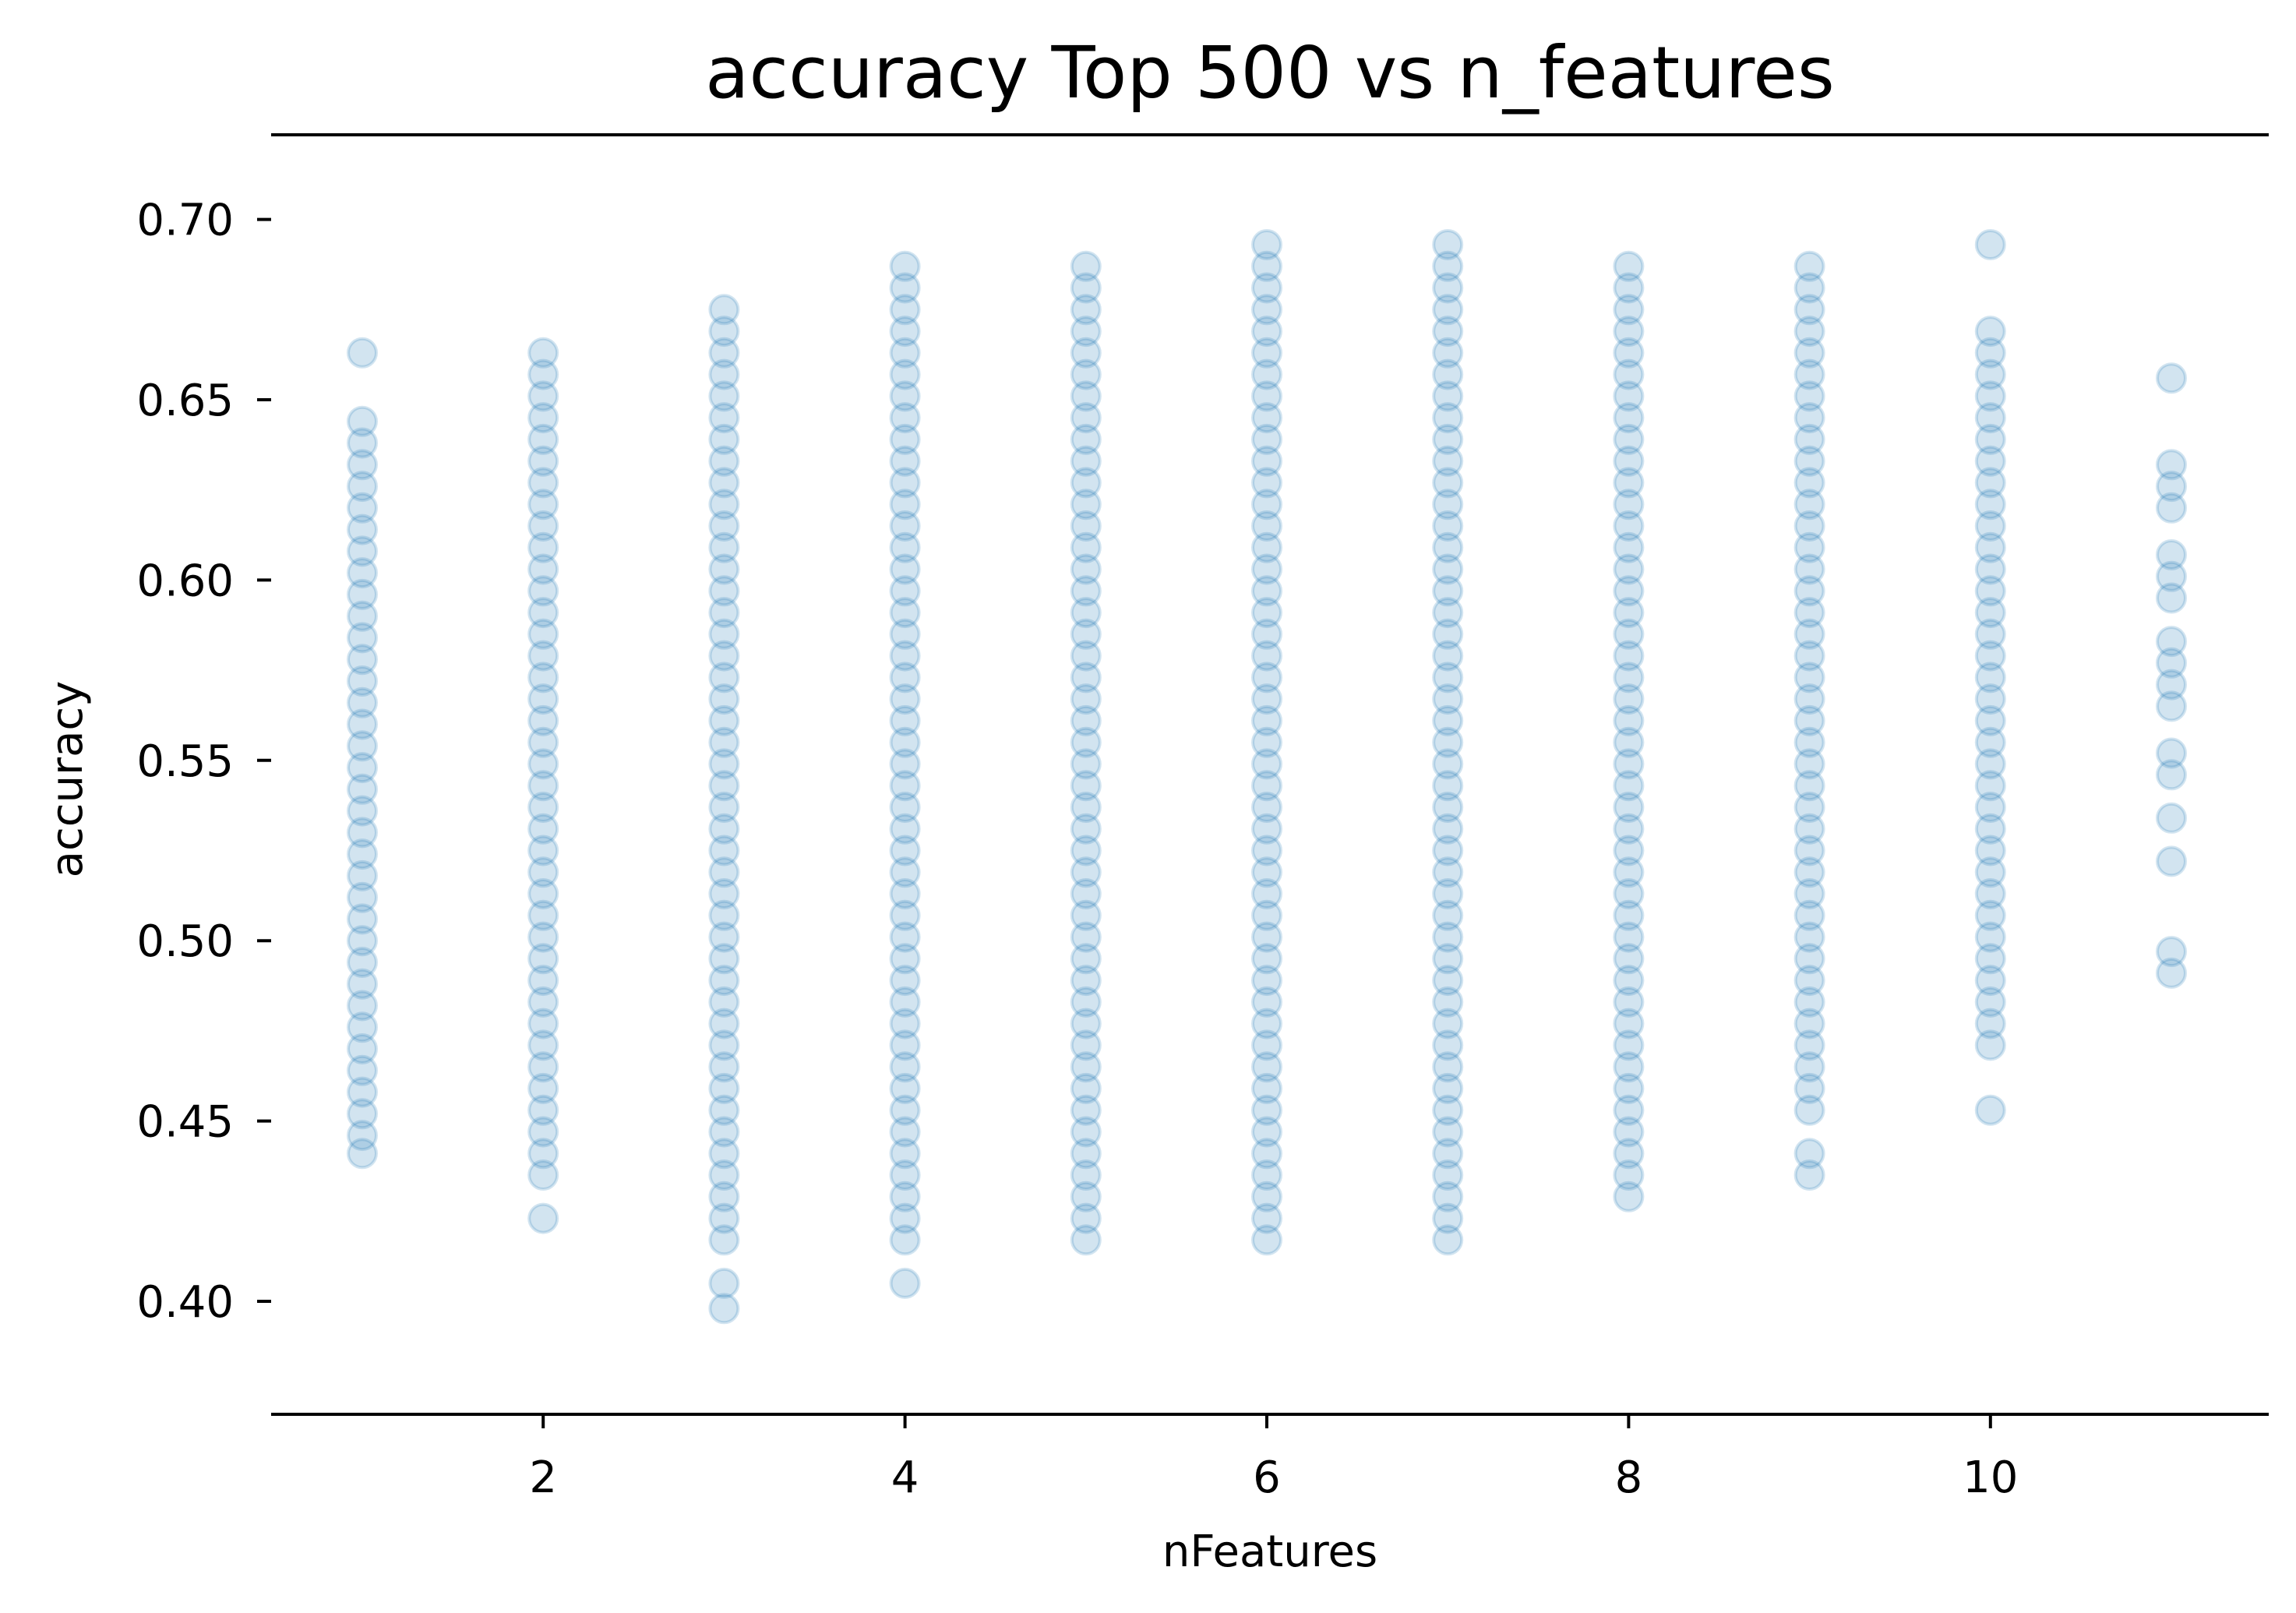 This screenshot has height=1613, width=2296. Describe the element at coordinates (203, 762) in the screenshot. I see `y-axis-ticks: 0.40 0.45 0.50 0.55 0.60 0.65 0.70` at that location.